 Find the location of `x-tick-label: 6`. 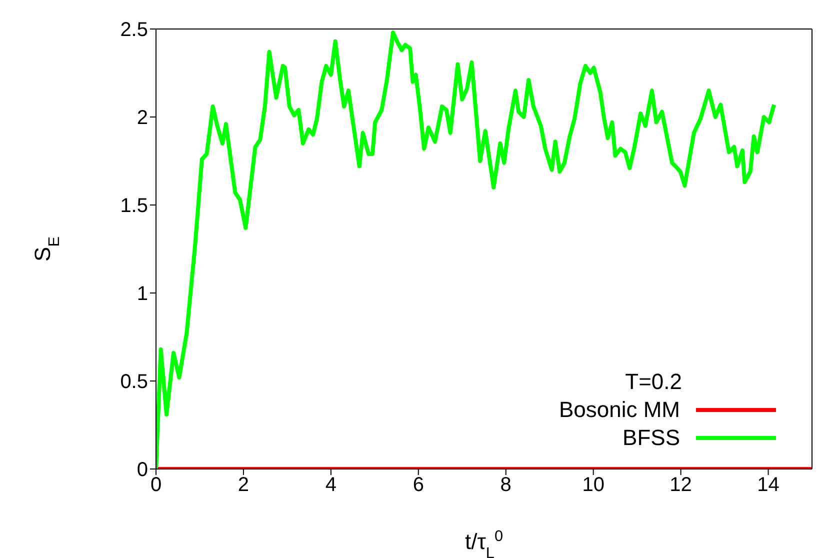

x-tick-label: 6 is located at coordinates (418, 485).